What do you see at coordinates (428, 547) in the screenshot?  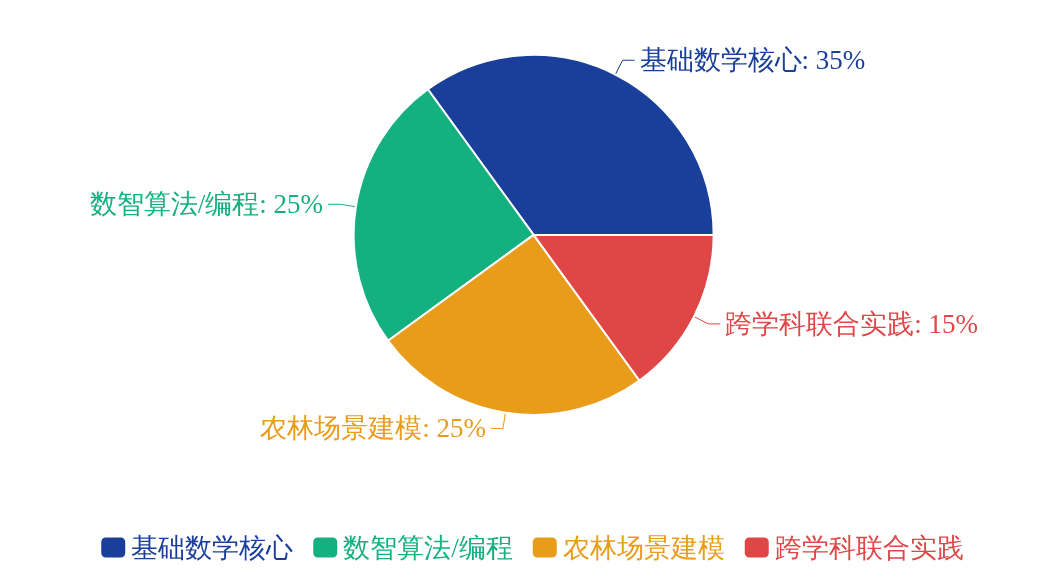 I see `legend-label: 数智算法/编程` at bounding box center [428, 547].